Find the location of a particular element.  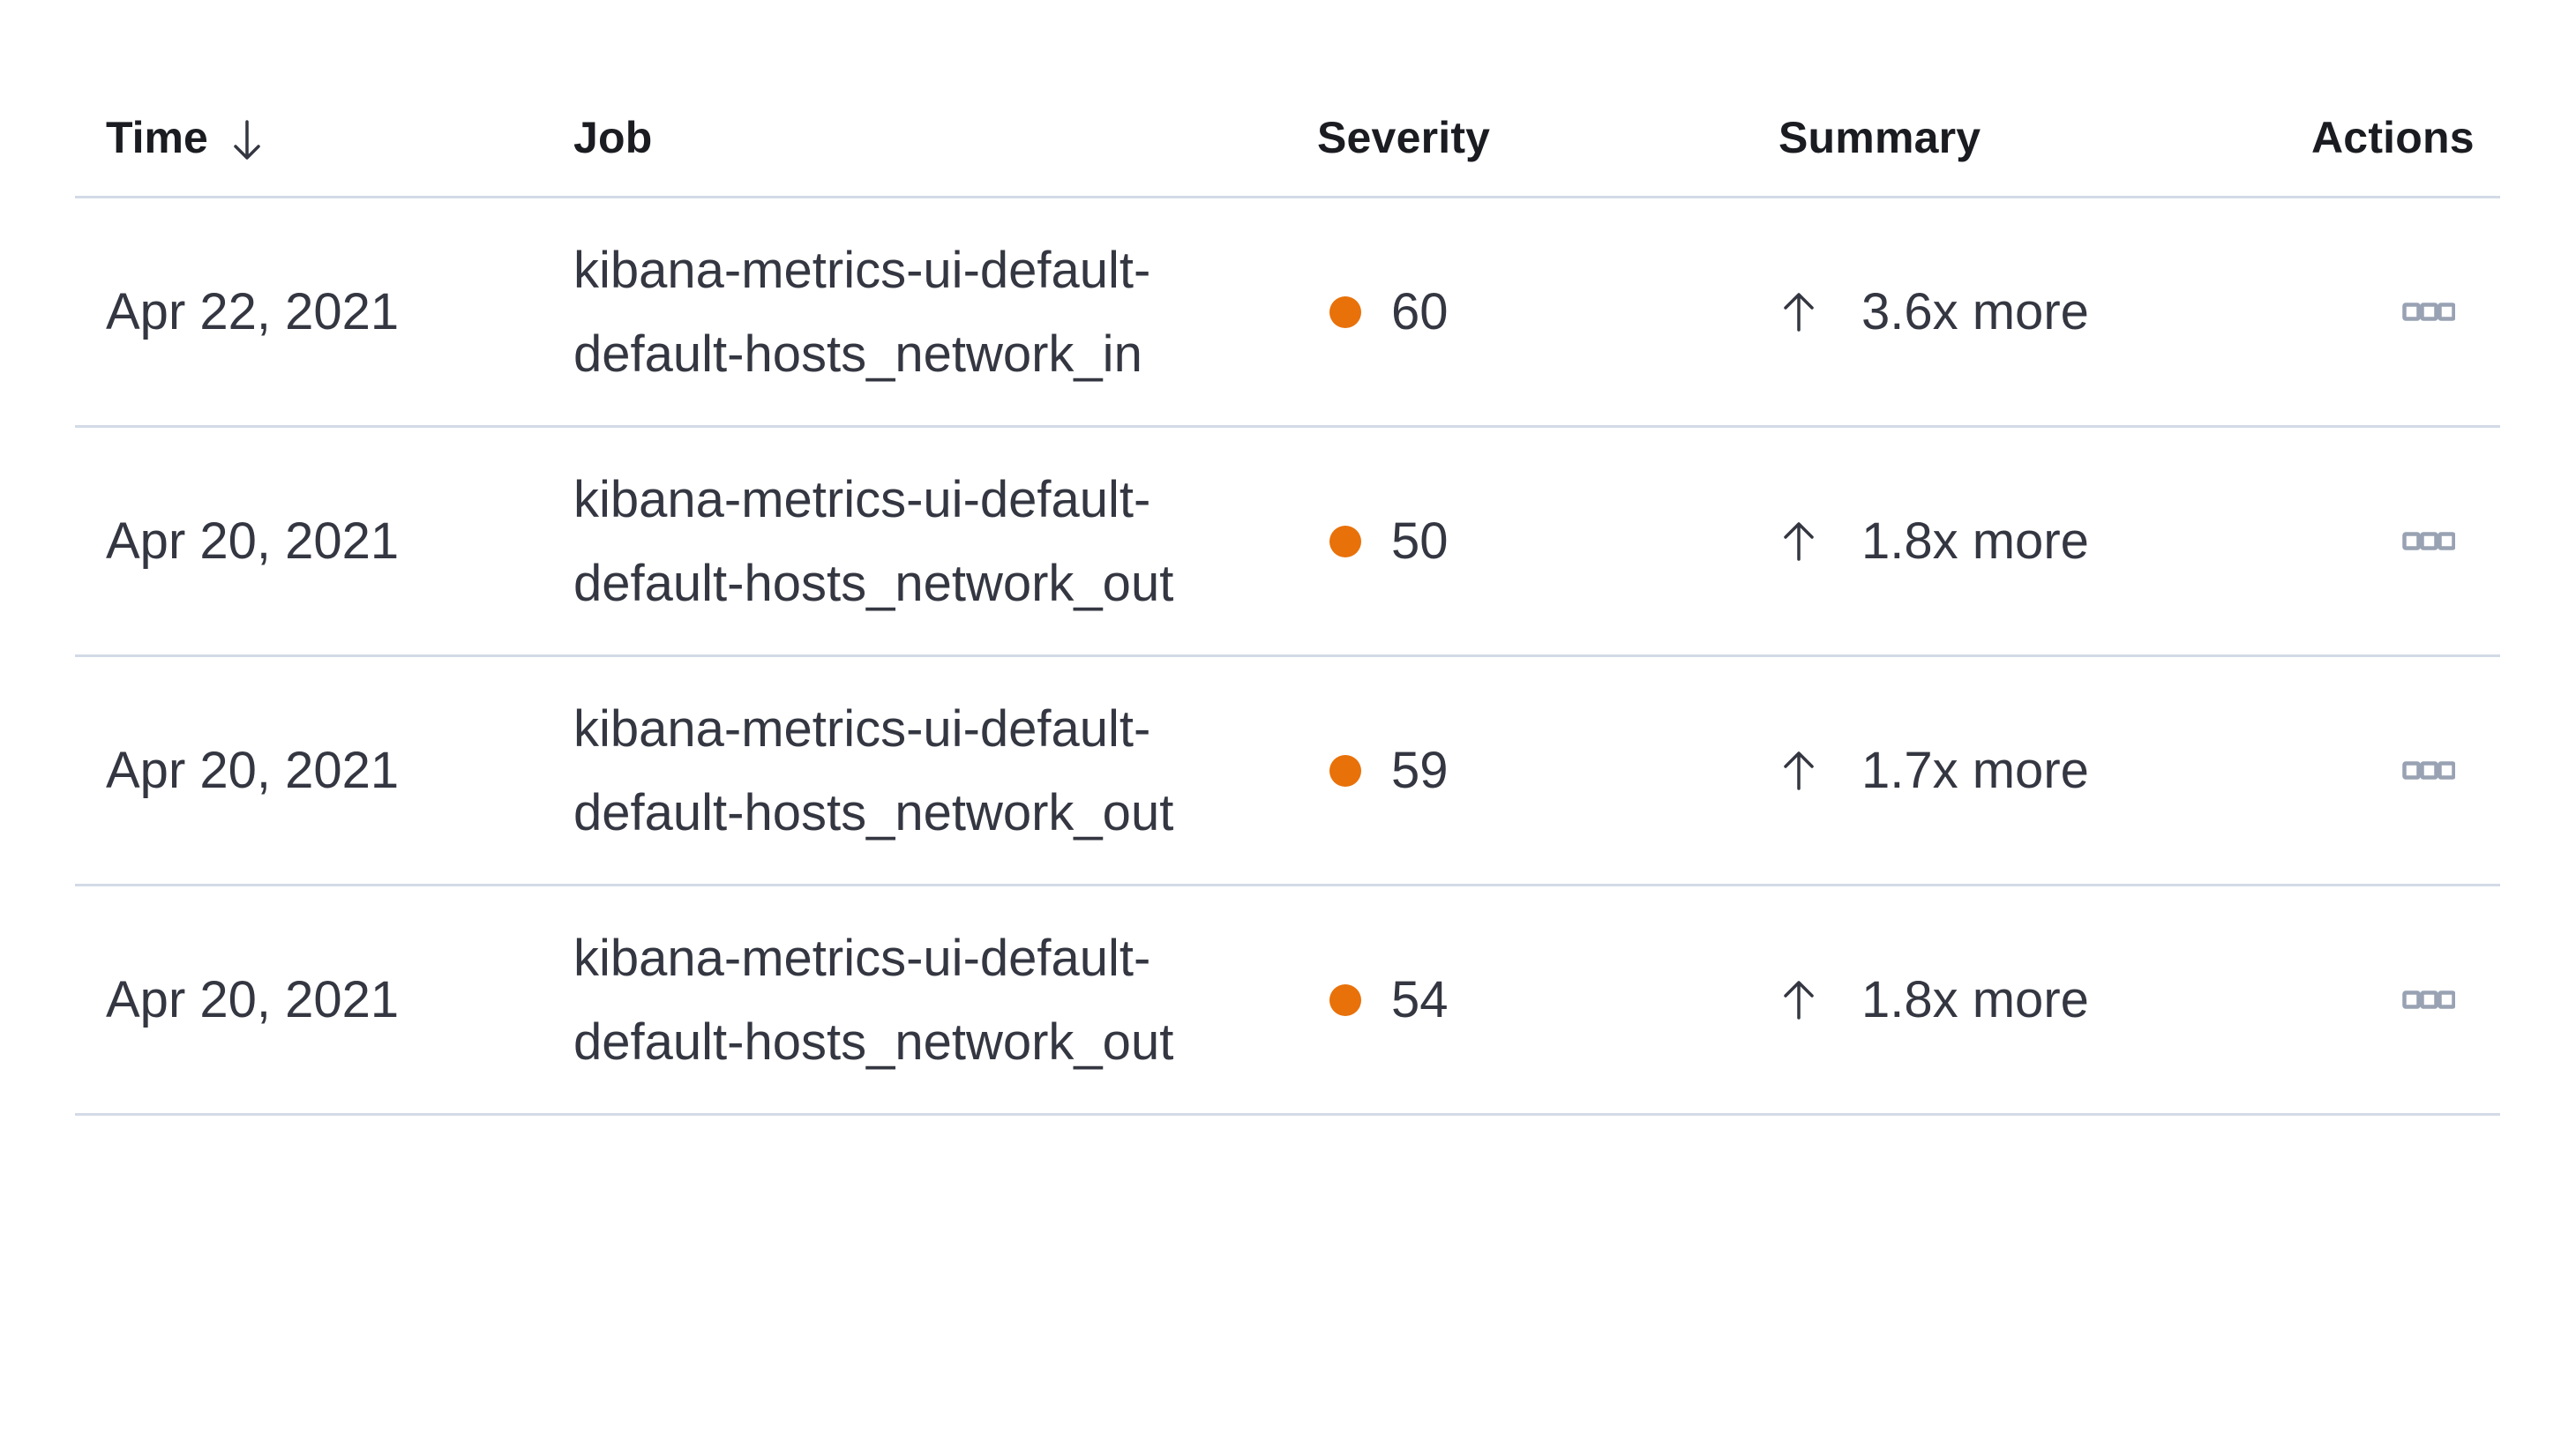

severity-cell: 59 is located at coordinates (1548, 770).